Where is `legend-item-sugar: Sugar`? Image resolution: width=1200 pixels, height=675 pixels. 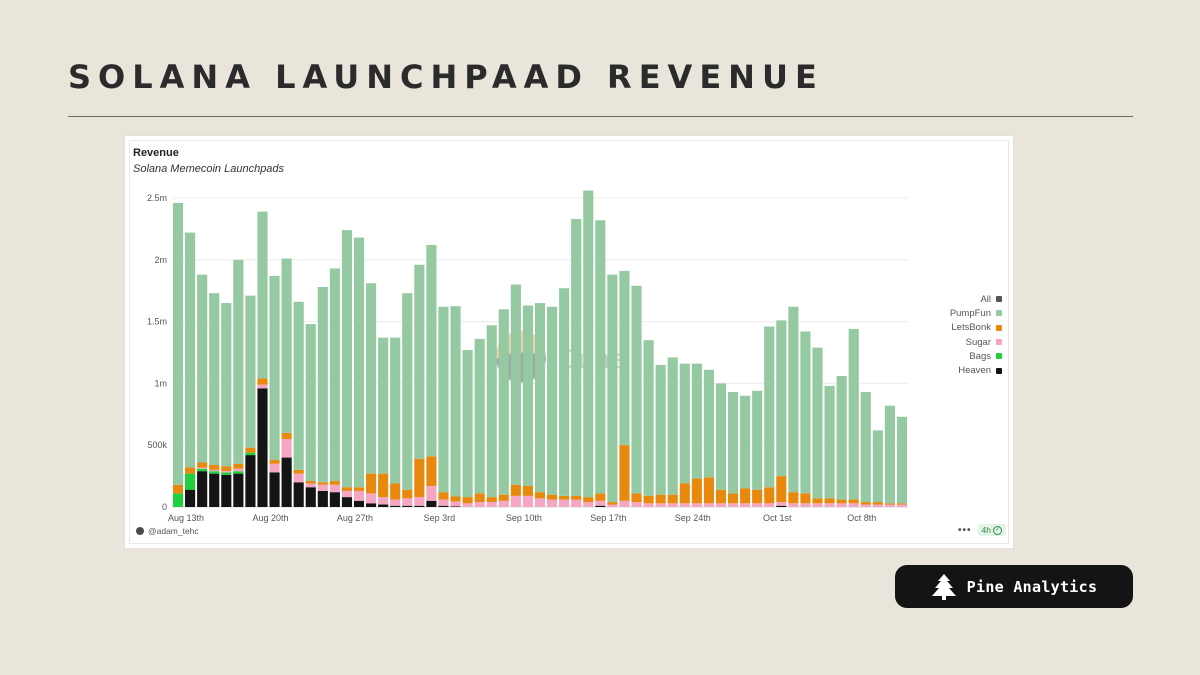
legend-item-sugar: Sugar is located at coordinates (966, 342).